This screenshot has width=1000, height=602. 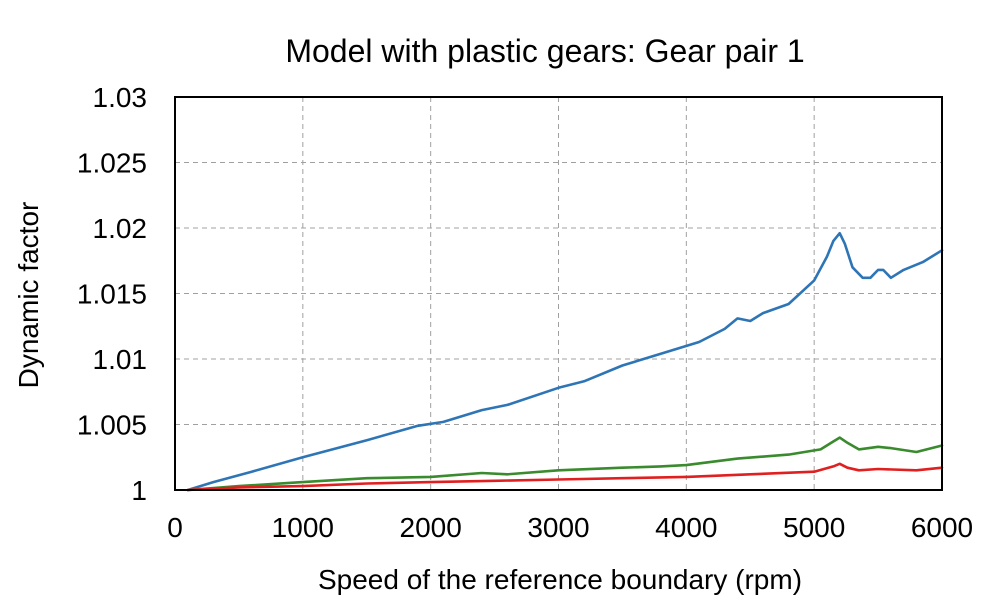 What do you see at coordinates (28, 295) in the screenshot?
I see `y-axis-label: Dynamic factor` at bounding box center [28, 295].